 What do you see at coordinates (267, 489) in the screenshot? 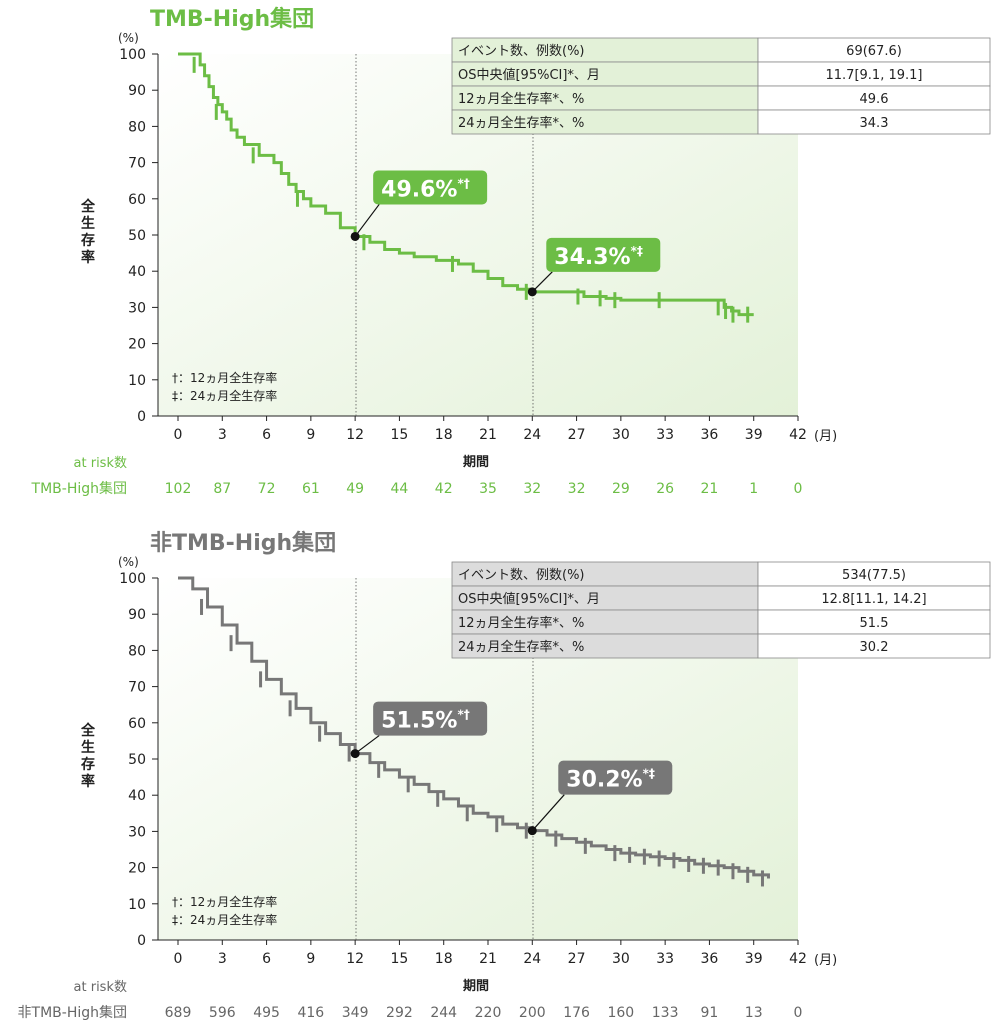
I see `at-risk-value: 72` at bounding box center [267, 489].